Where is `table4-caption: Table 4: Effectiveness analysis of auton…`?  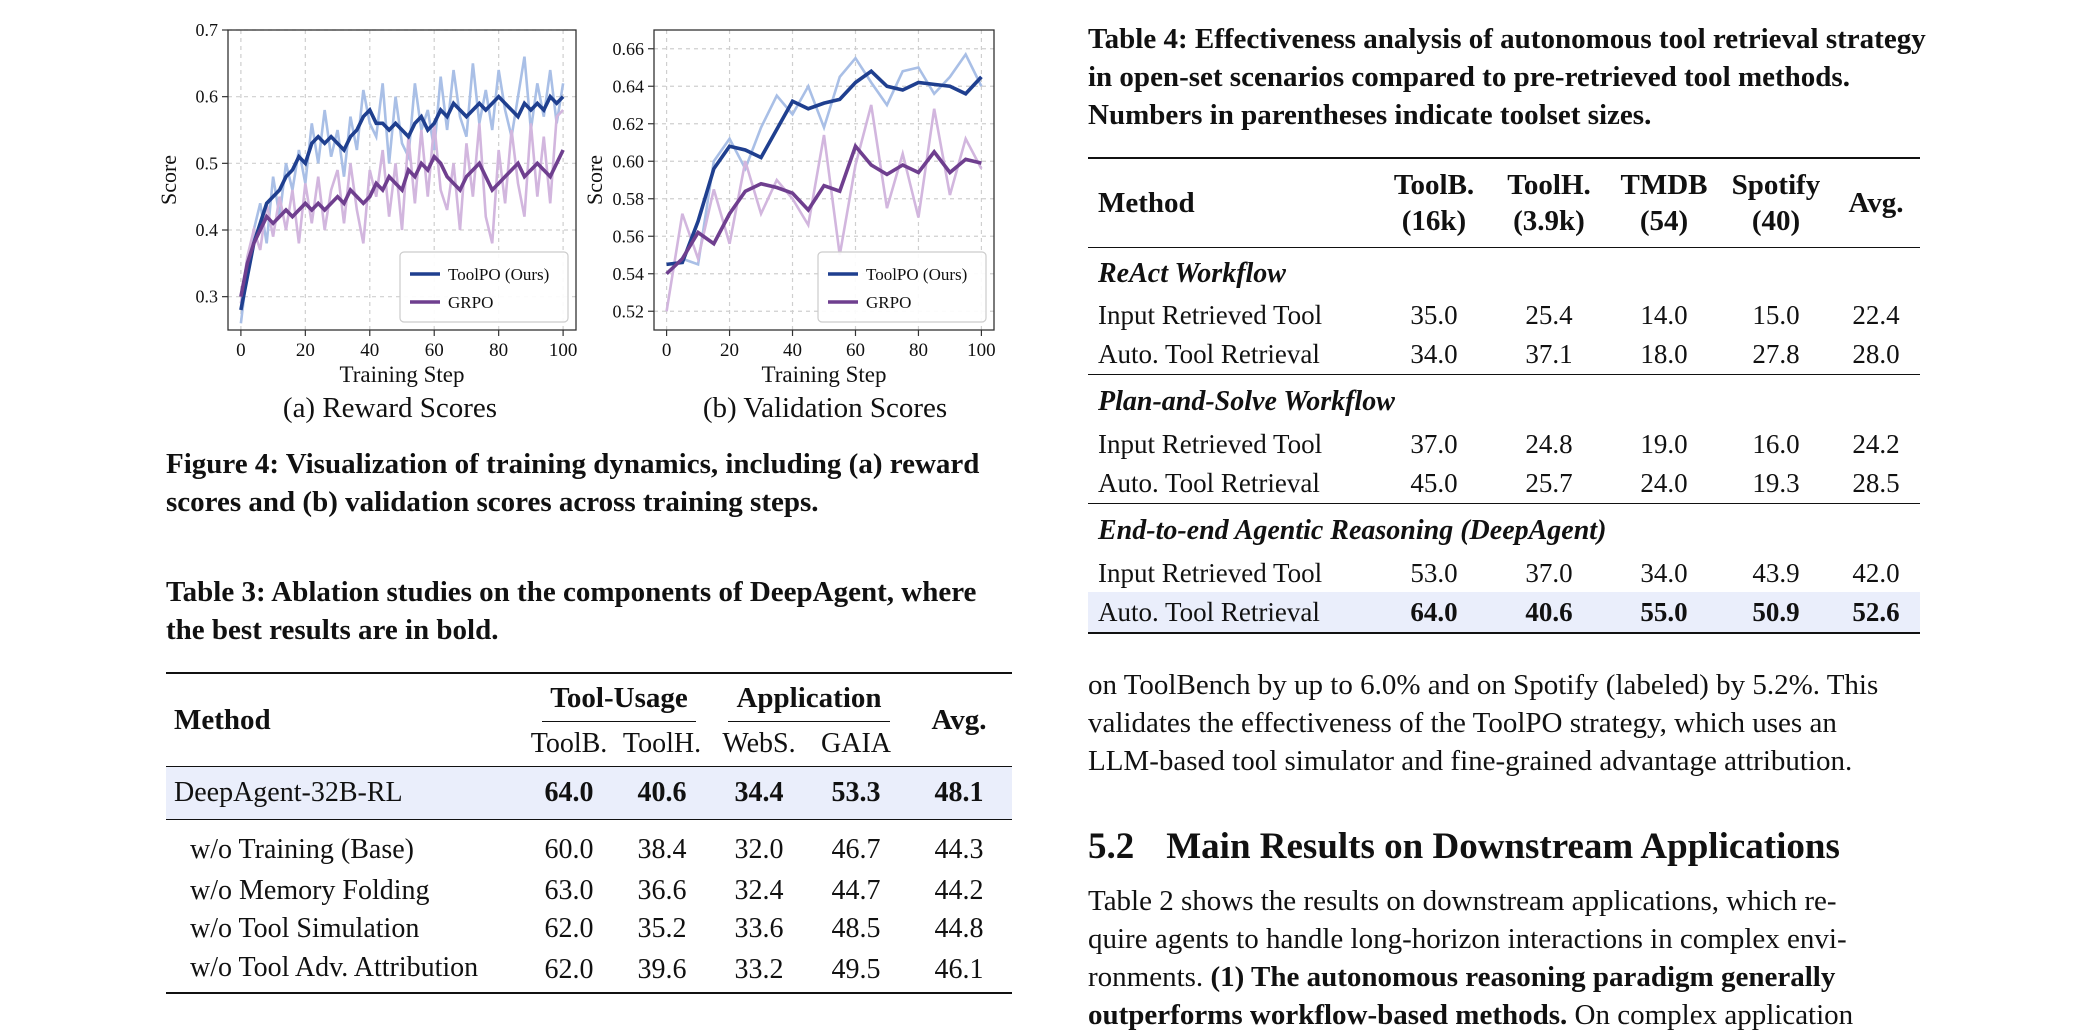 table4-caption: Table 4: Effectiveness analysis of auton… is located at coordinates (1507, 77).